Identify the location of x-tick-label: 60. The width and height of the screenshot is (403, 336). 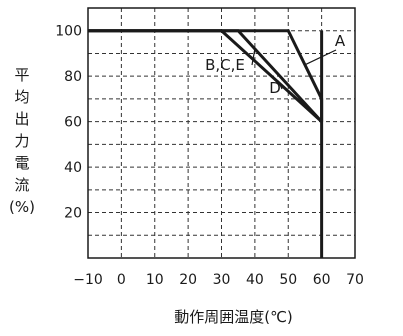
(322, 280).